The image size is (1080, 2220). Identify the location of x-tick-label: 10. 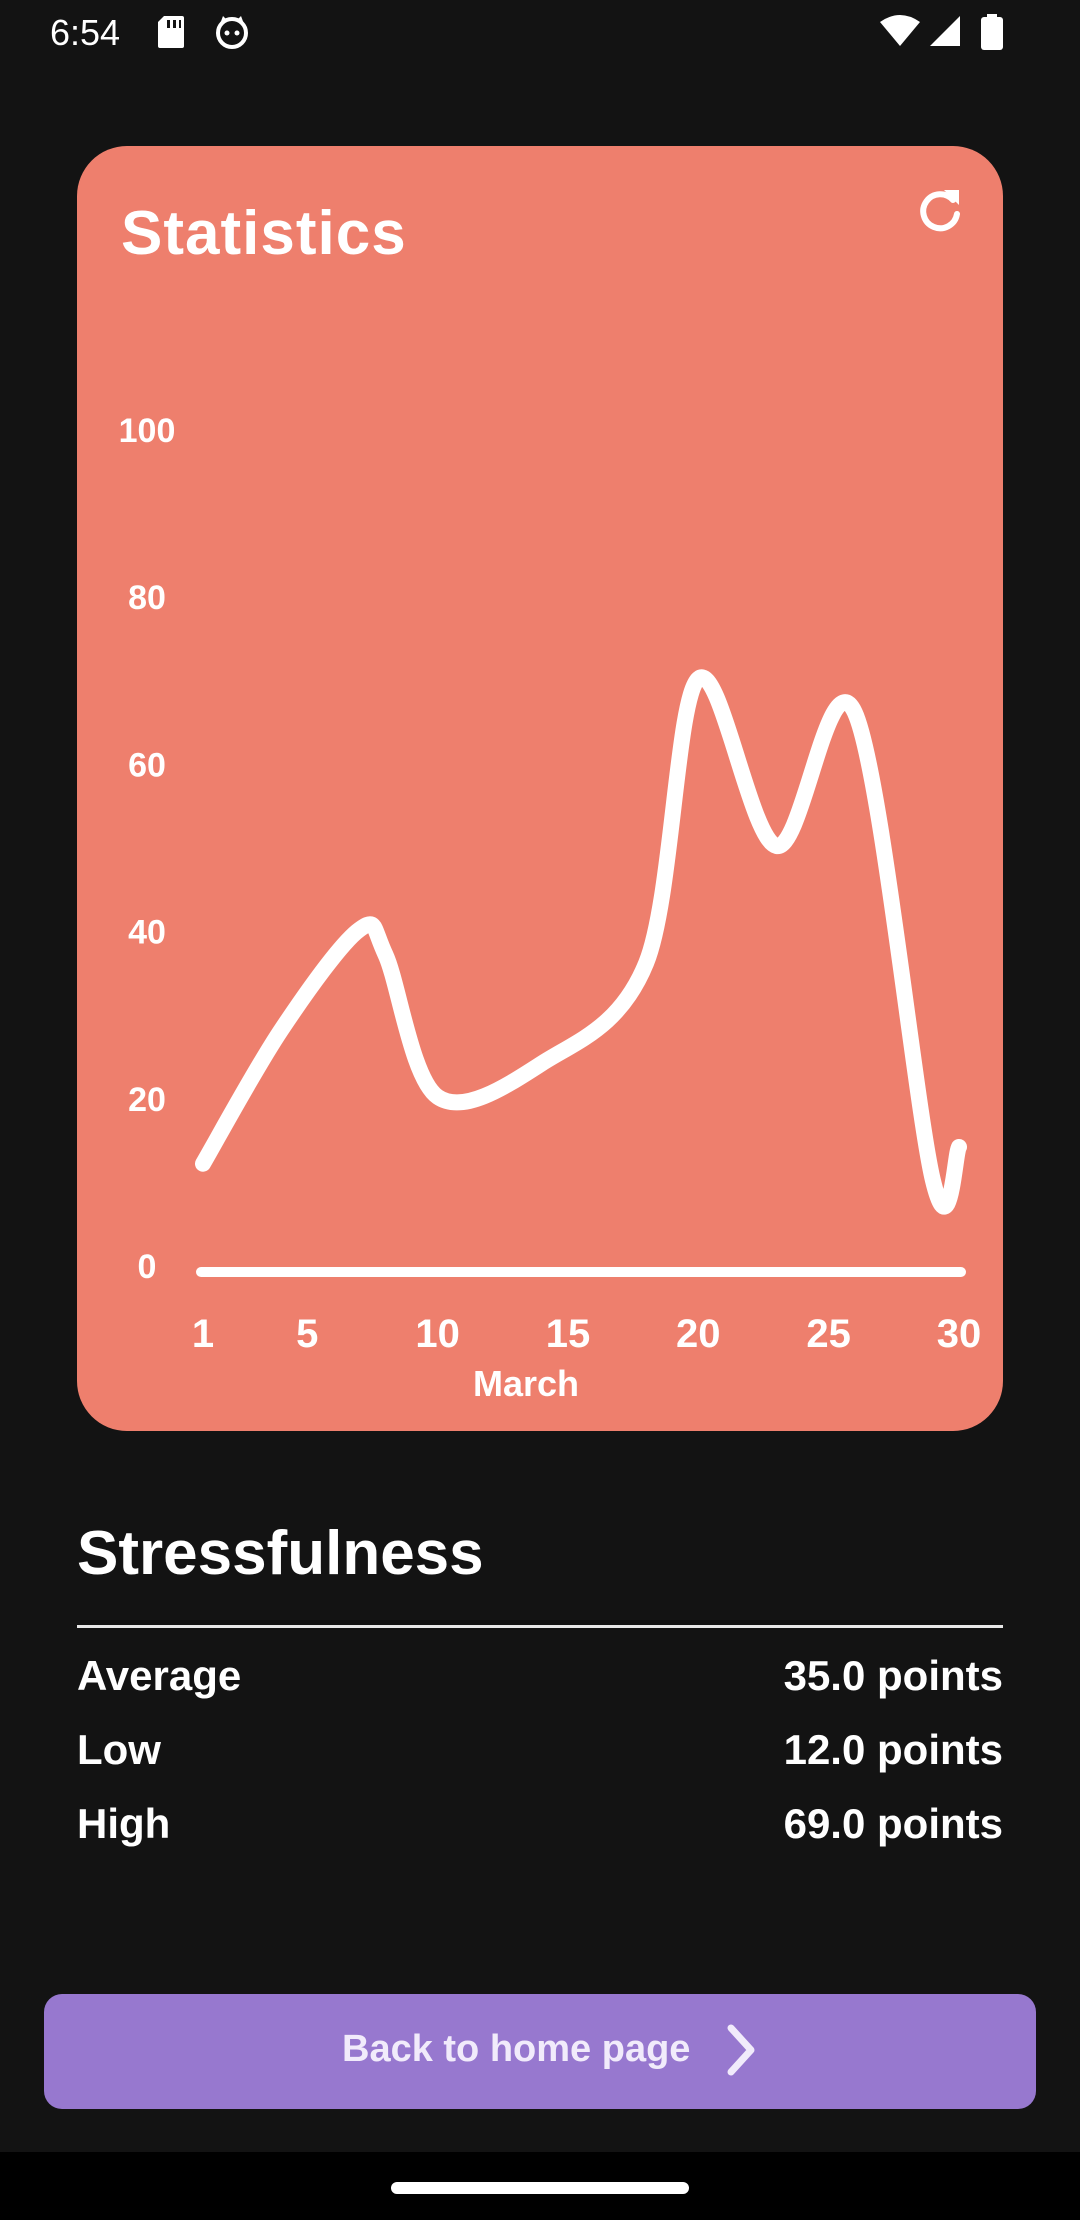
(437, 1334).